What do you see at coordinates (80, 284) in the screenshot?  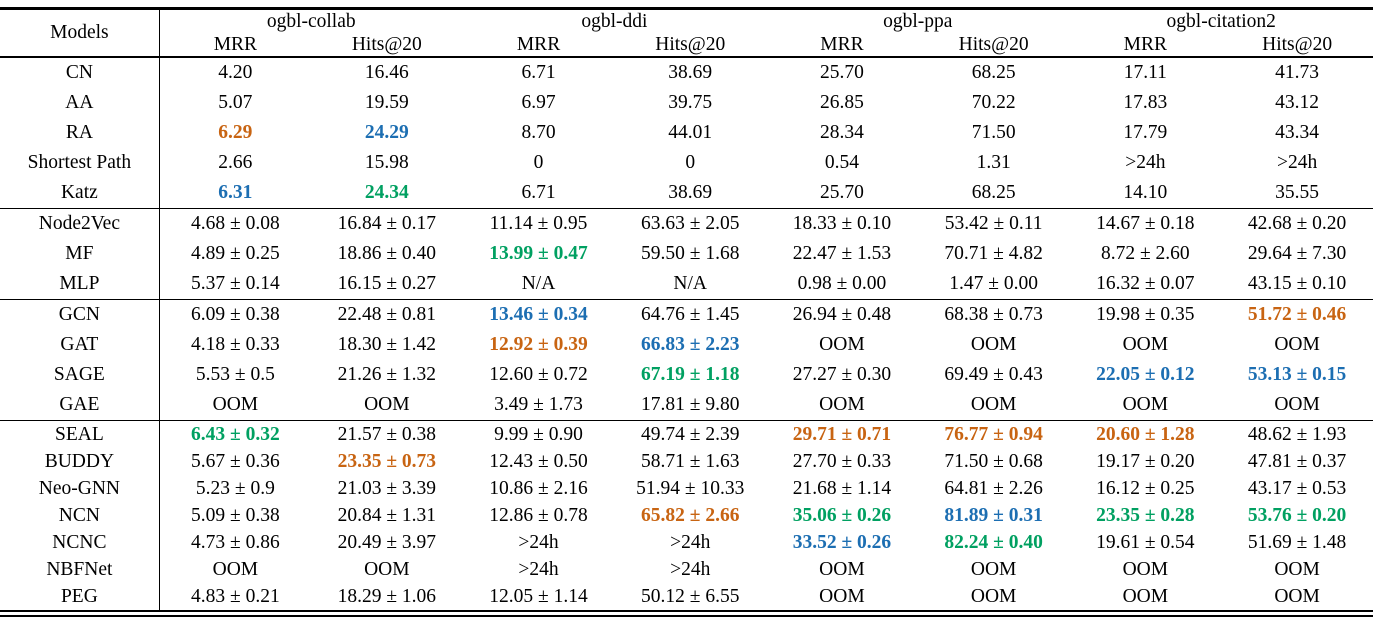 I see `model-name-cell: MLP` at bounding box center [80, 284].